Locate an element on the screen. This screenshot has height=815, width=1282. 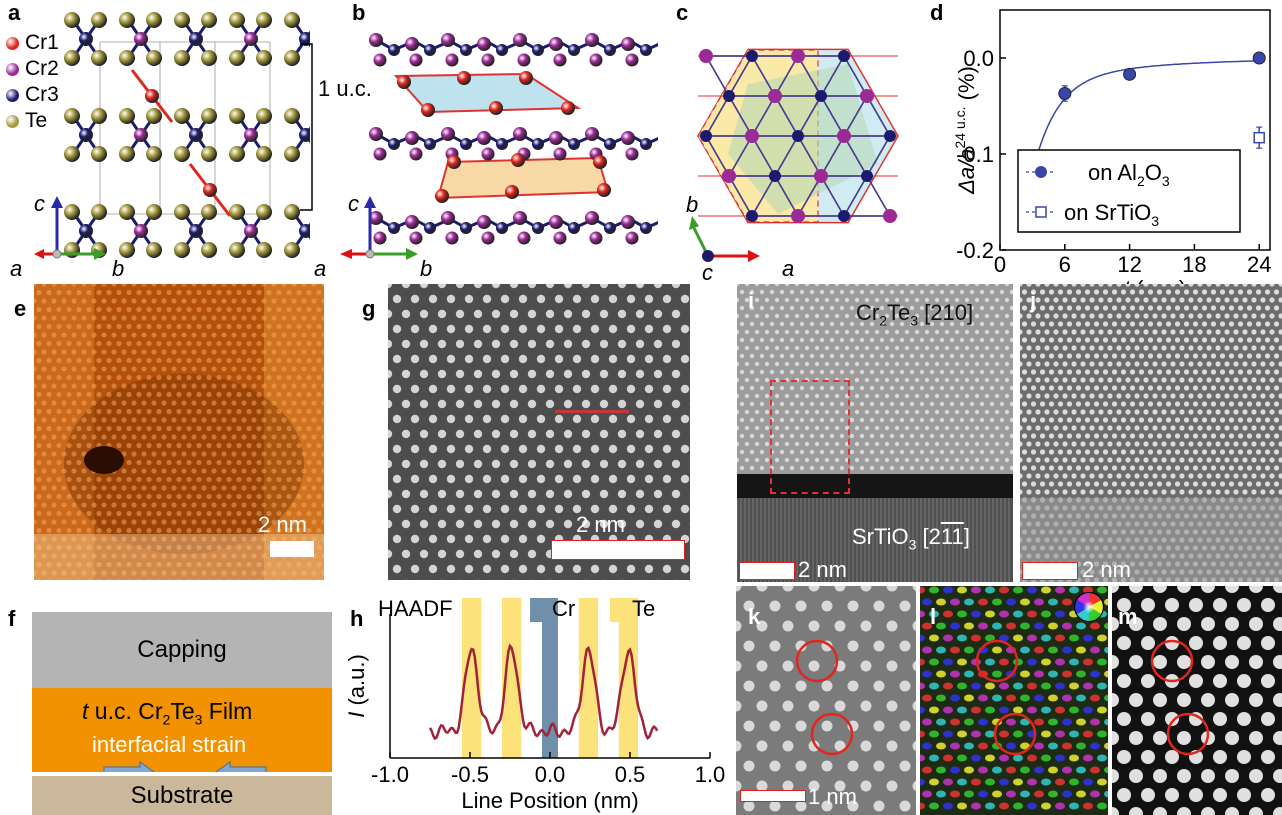
scalebar-label-g: 2 nm is located at coordinates (600, 524).